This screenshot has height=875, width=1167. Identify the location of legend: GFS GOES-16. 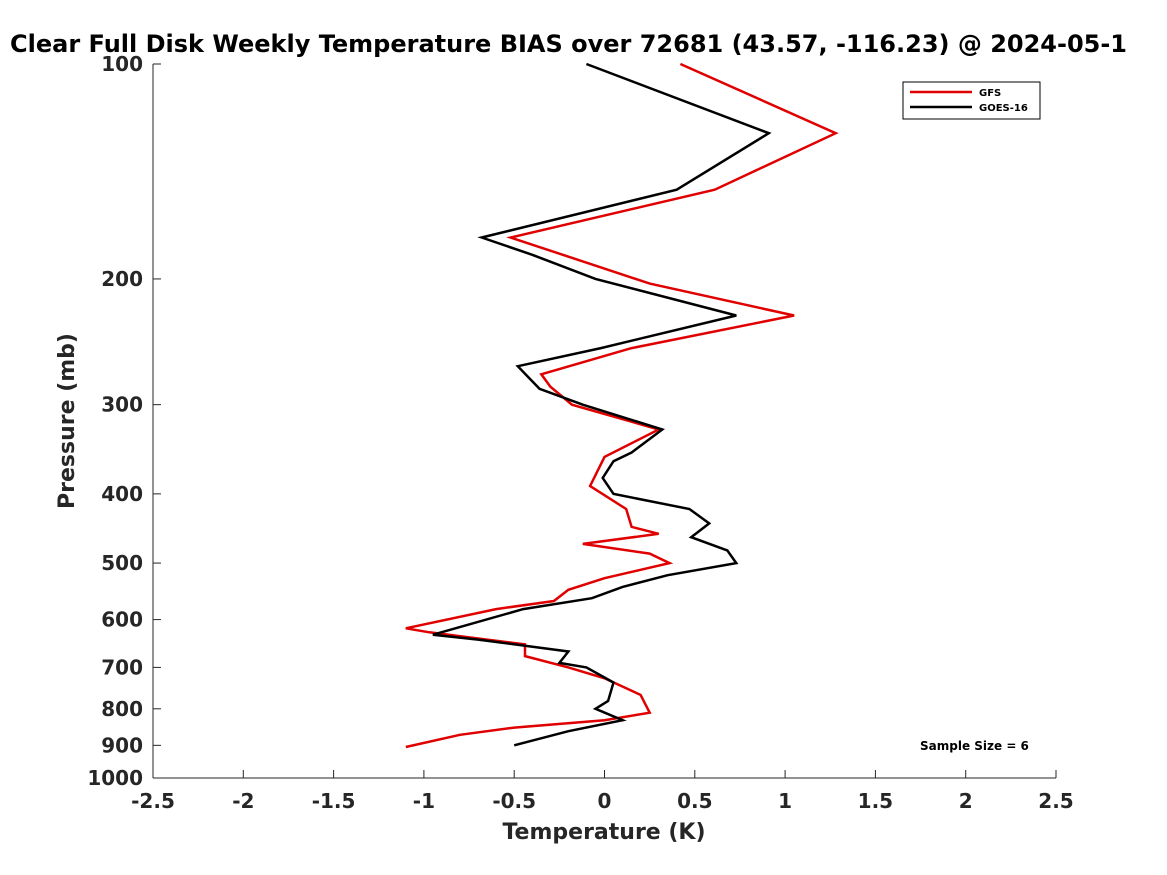
(971, 100).